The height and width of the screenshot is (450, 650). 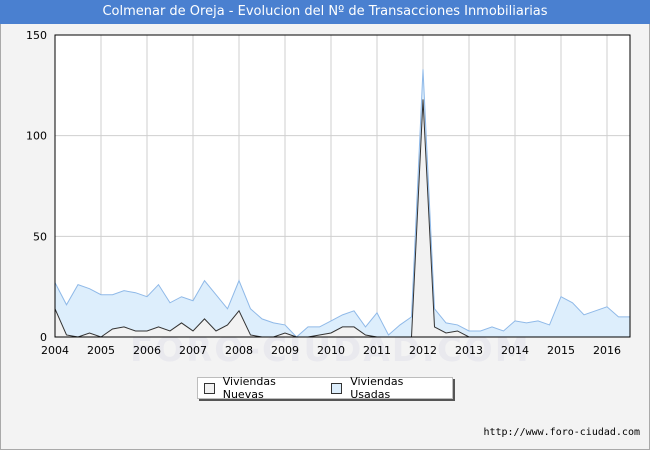 What do you see at coordinates (561, 349) in the screenshot?
I see `x-tick-label: 2015` at bounding box center [561, 349].